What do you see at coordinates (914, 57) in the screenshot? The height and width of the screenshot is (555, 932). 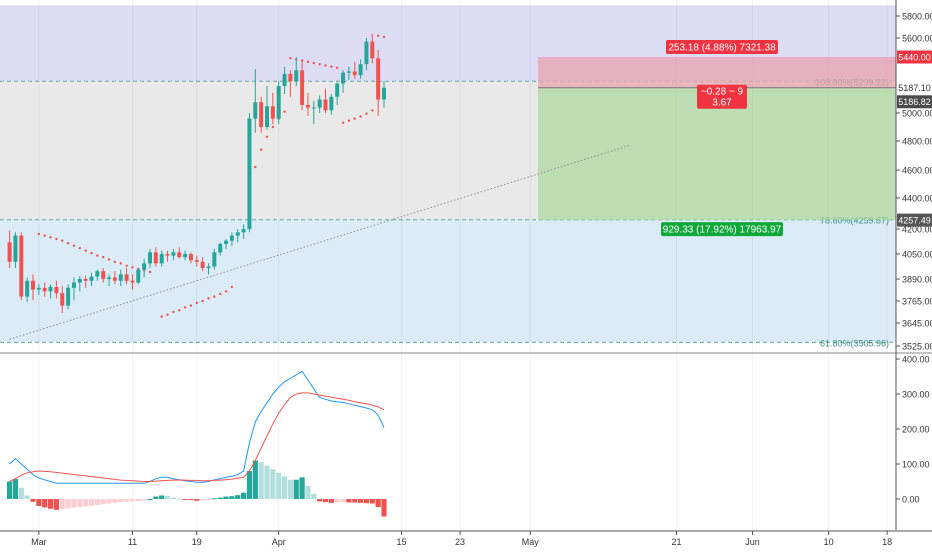 I see `target-price-badge: 5440.00` at bounding box center [914, 57].